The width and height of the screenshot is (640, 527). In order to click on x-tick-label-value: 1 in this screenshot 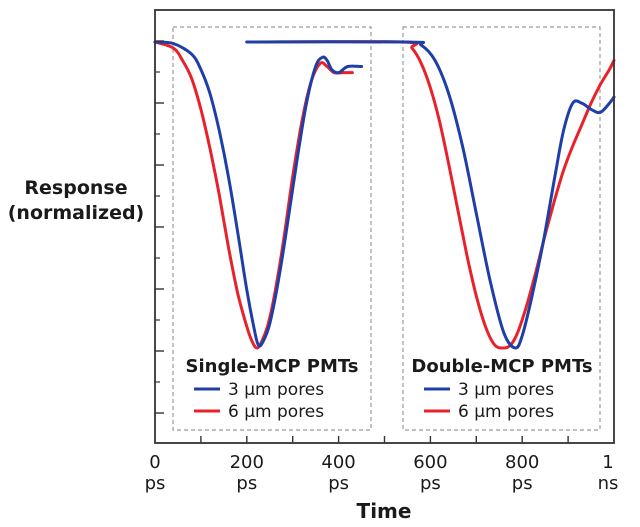, I will do `click(607, 462)`.